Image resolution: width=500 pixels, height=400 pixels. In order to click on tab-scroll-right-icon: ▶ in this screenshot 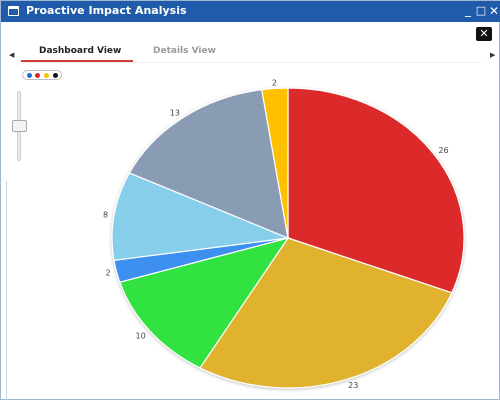, I will do `click(493, 55)`.